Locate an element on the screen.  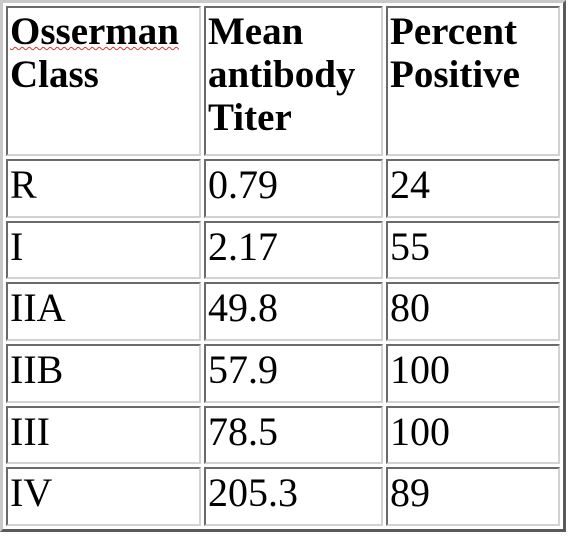
cell-titer: 2.17 is located at coordinates (293, 250).